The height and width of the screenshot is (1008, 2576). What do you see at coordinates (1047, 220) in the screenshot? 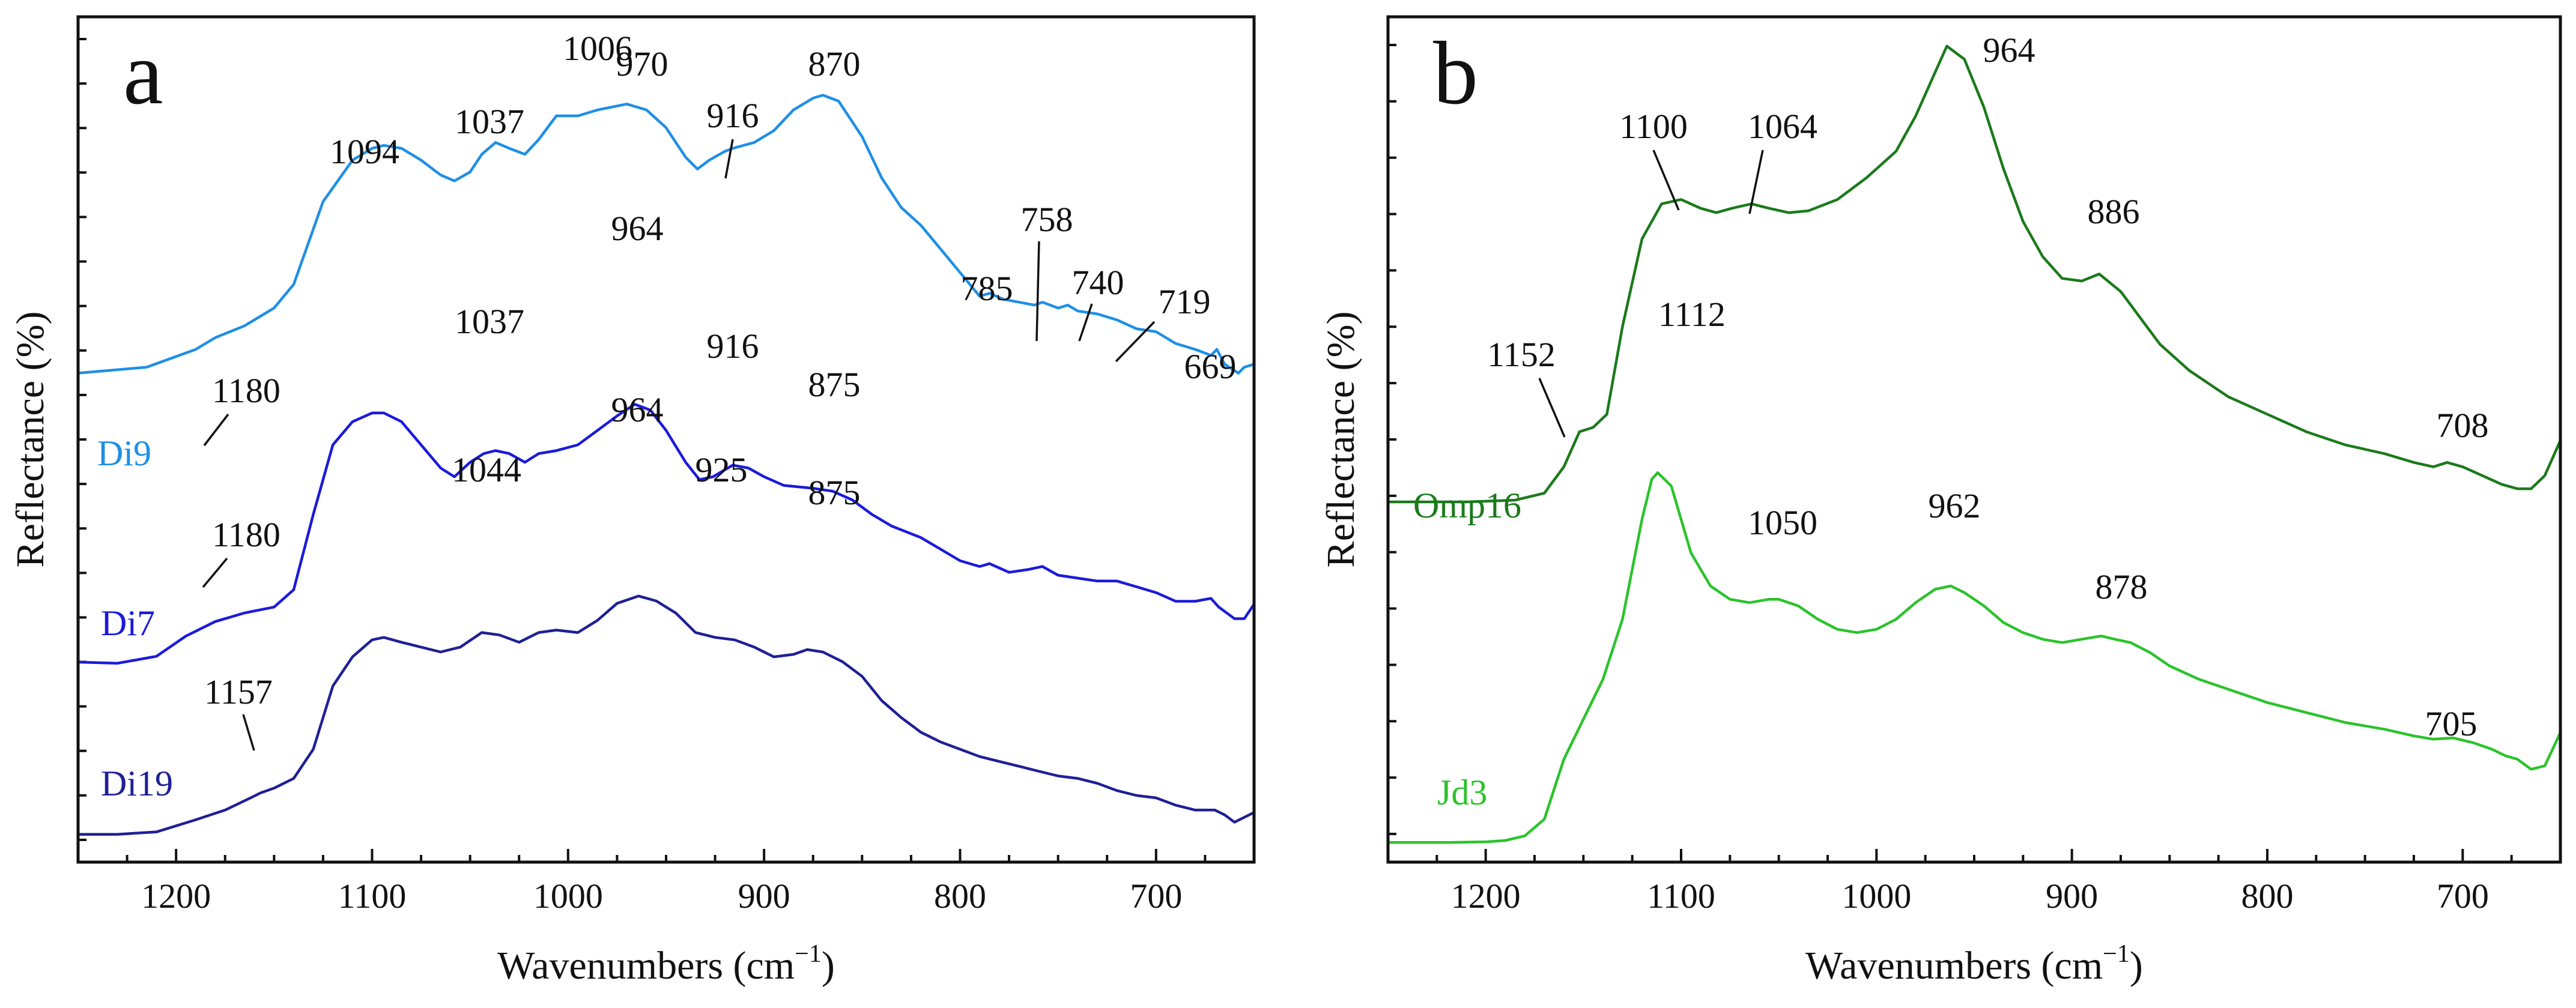
I see `peak-label: 758` at bounding box center [1047, 220].